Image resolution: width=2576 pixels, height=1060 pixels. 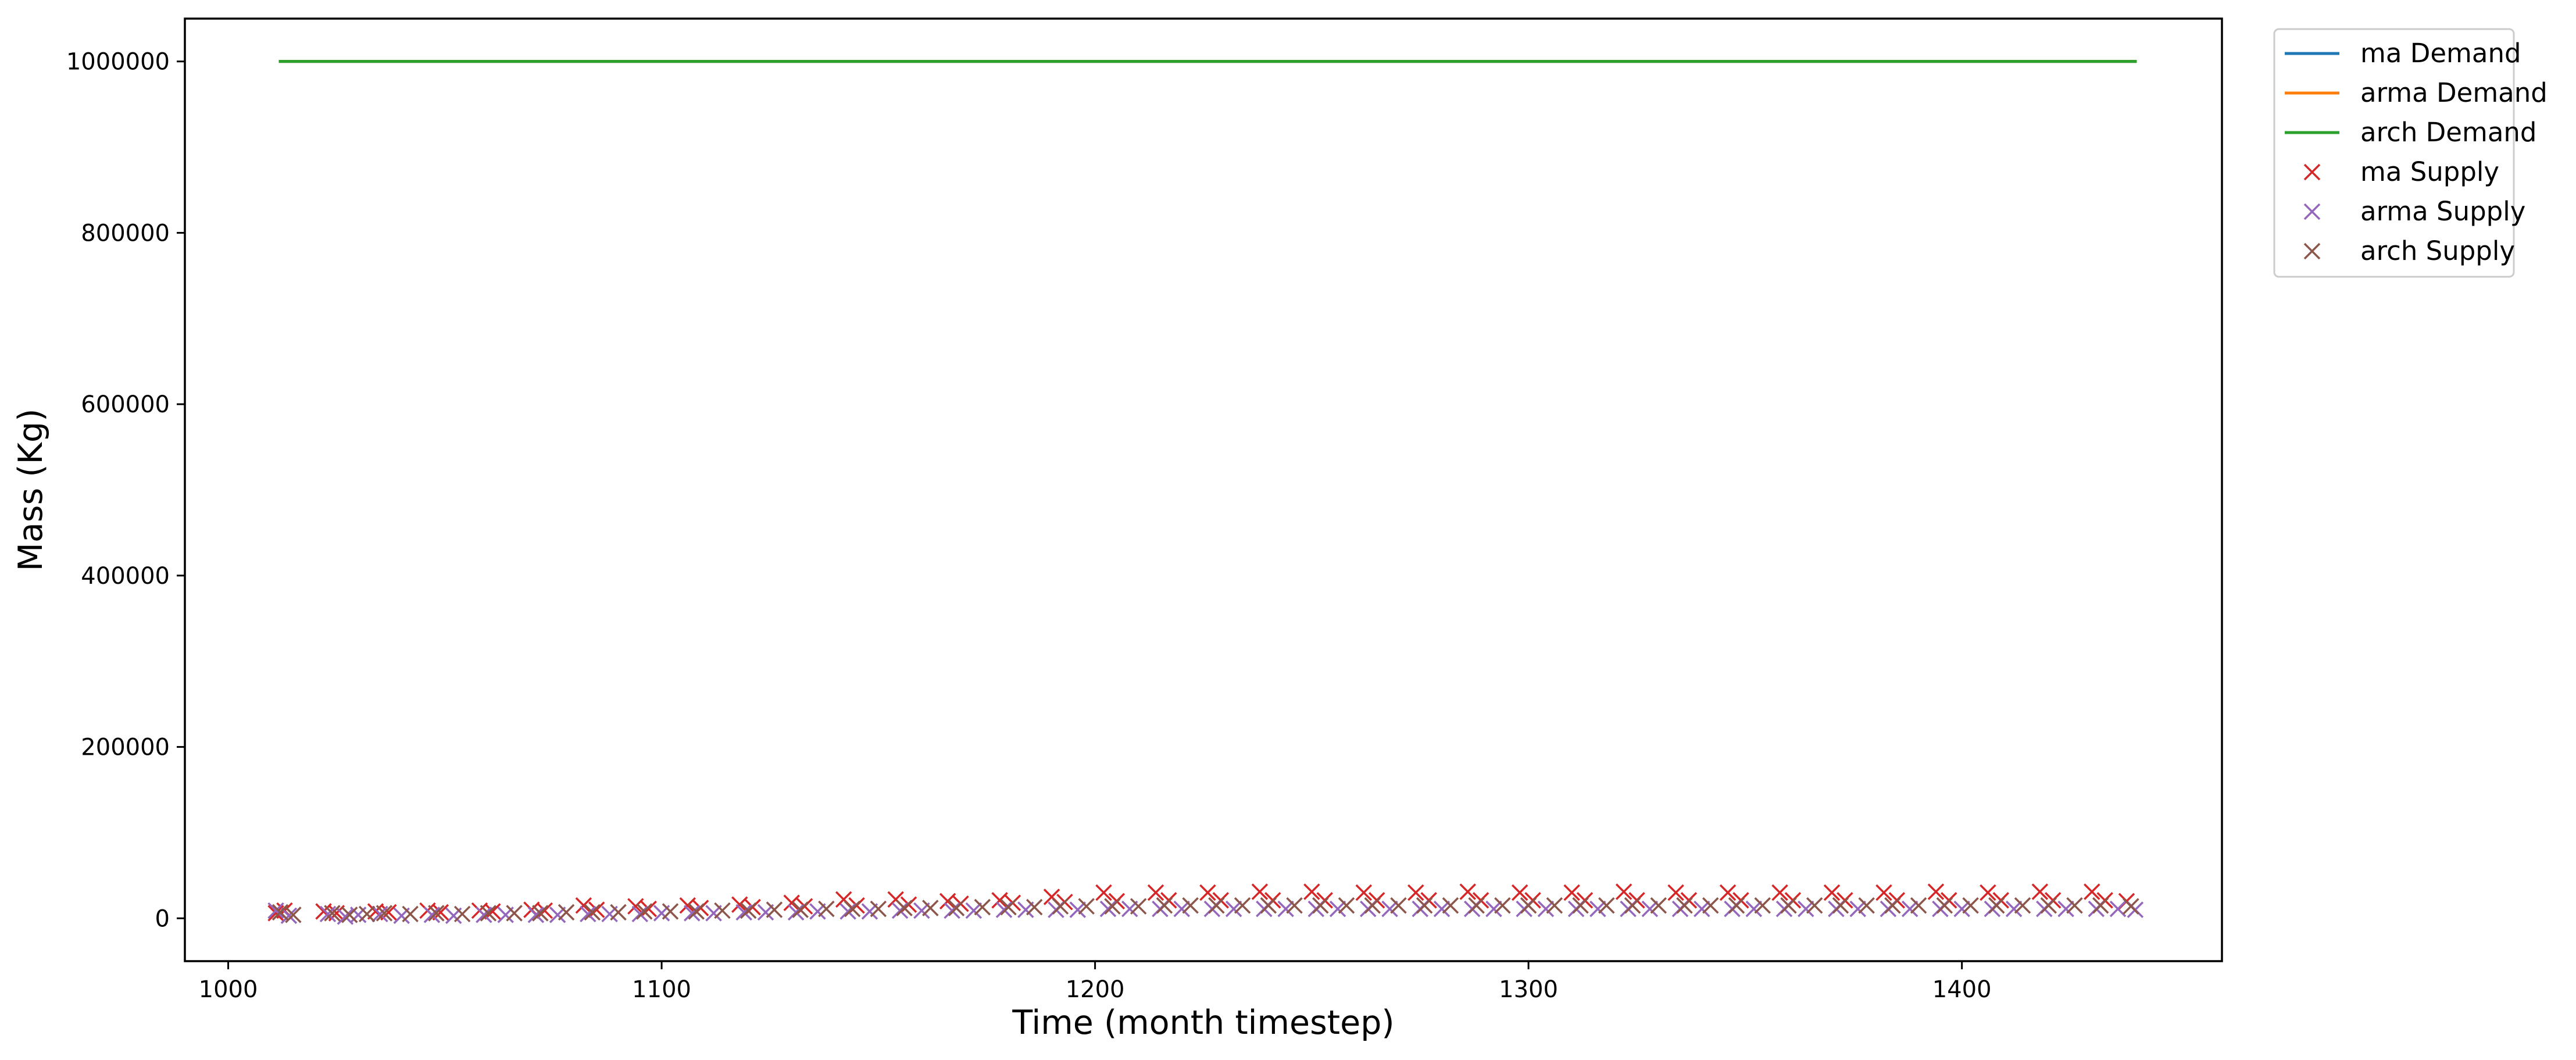 I want to click on y-tick-label: 800000, so click(x=125, y=233).